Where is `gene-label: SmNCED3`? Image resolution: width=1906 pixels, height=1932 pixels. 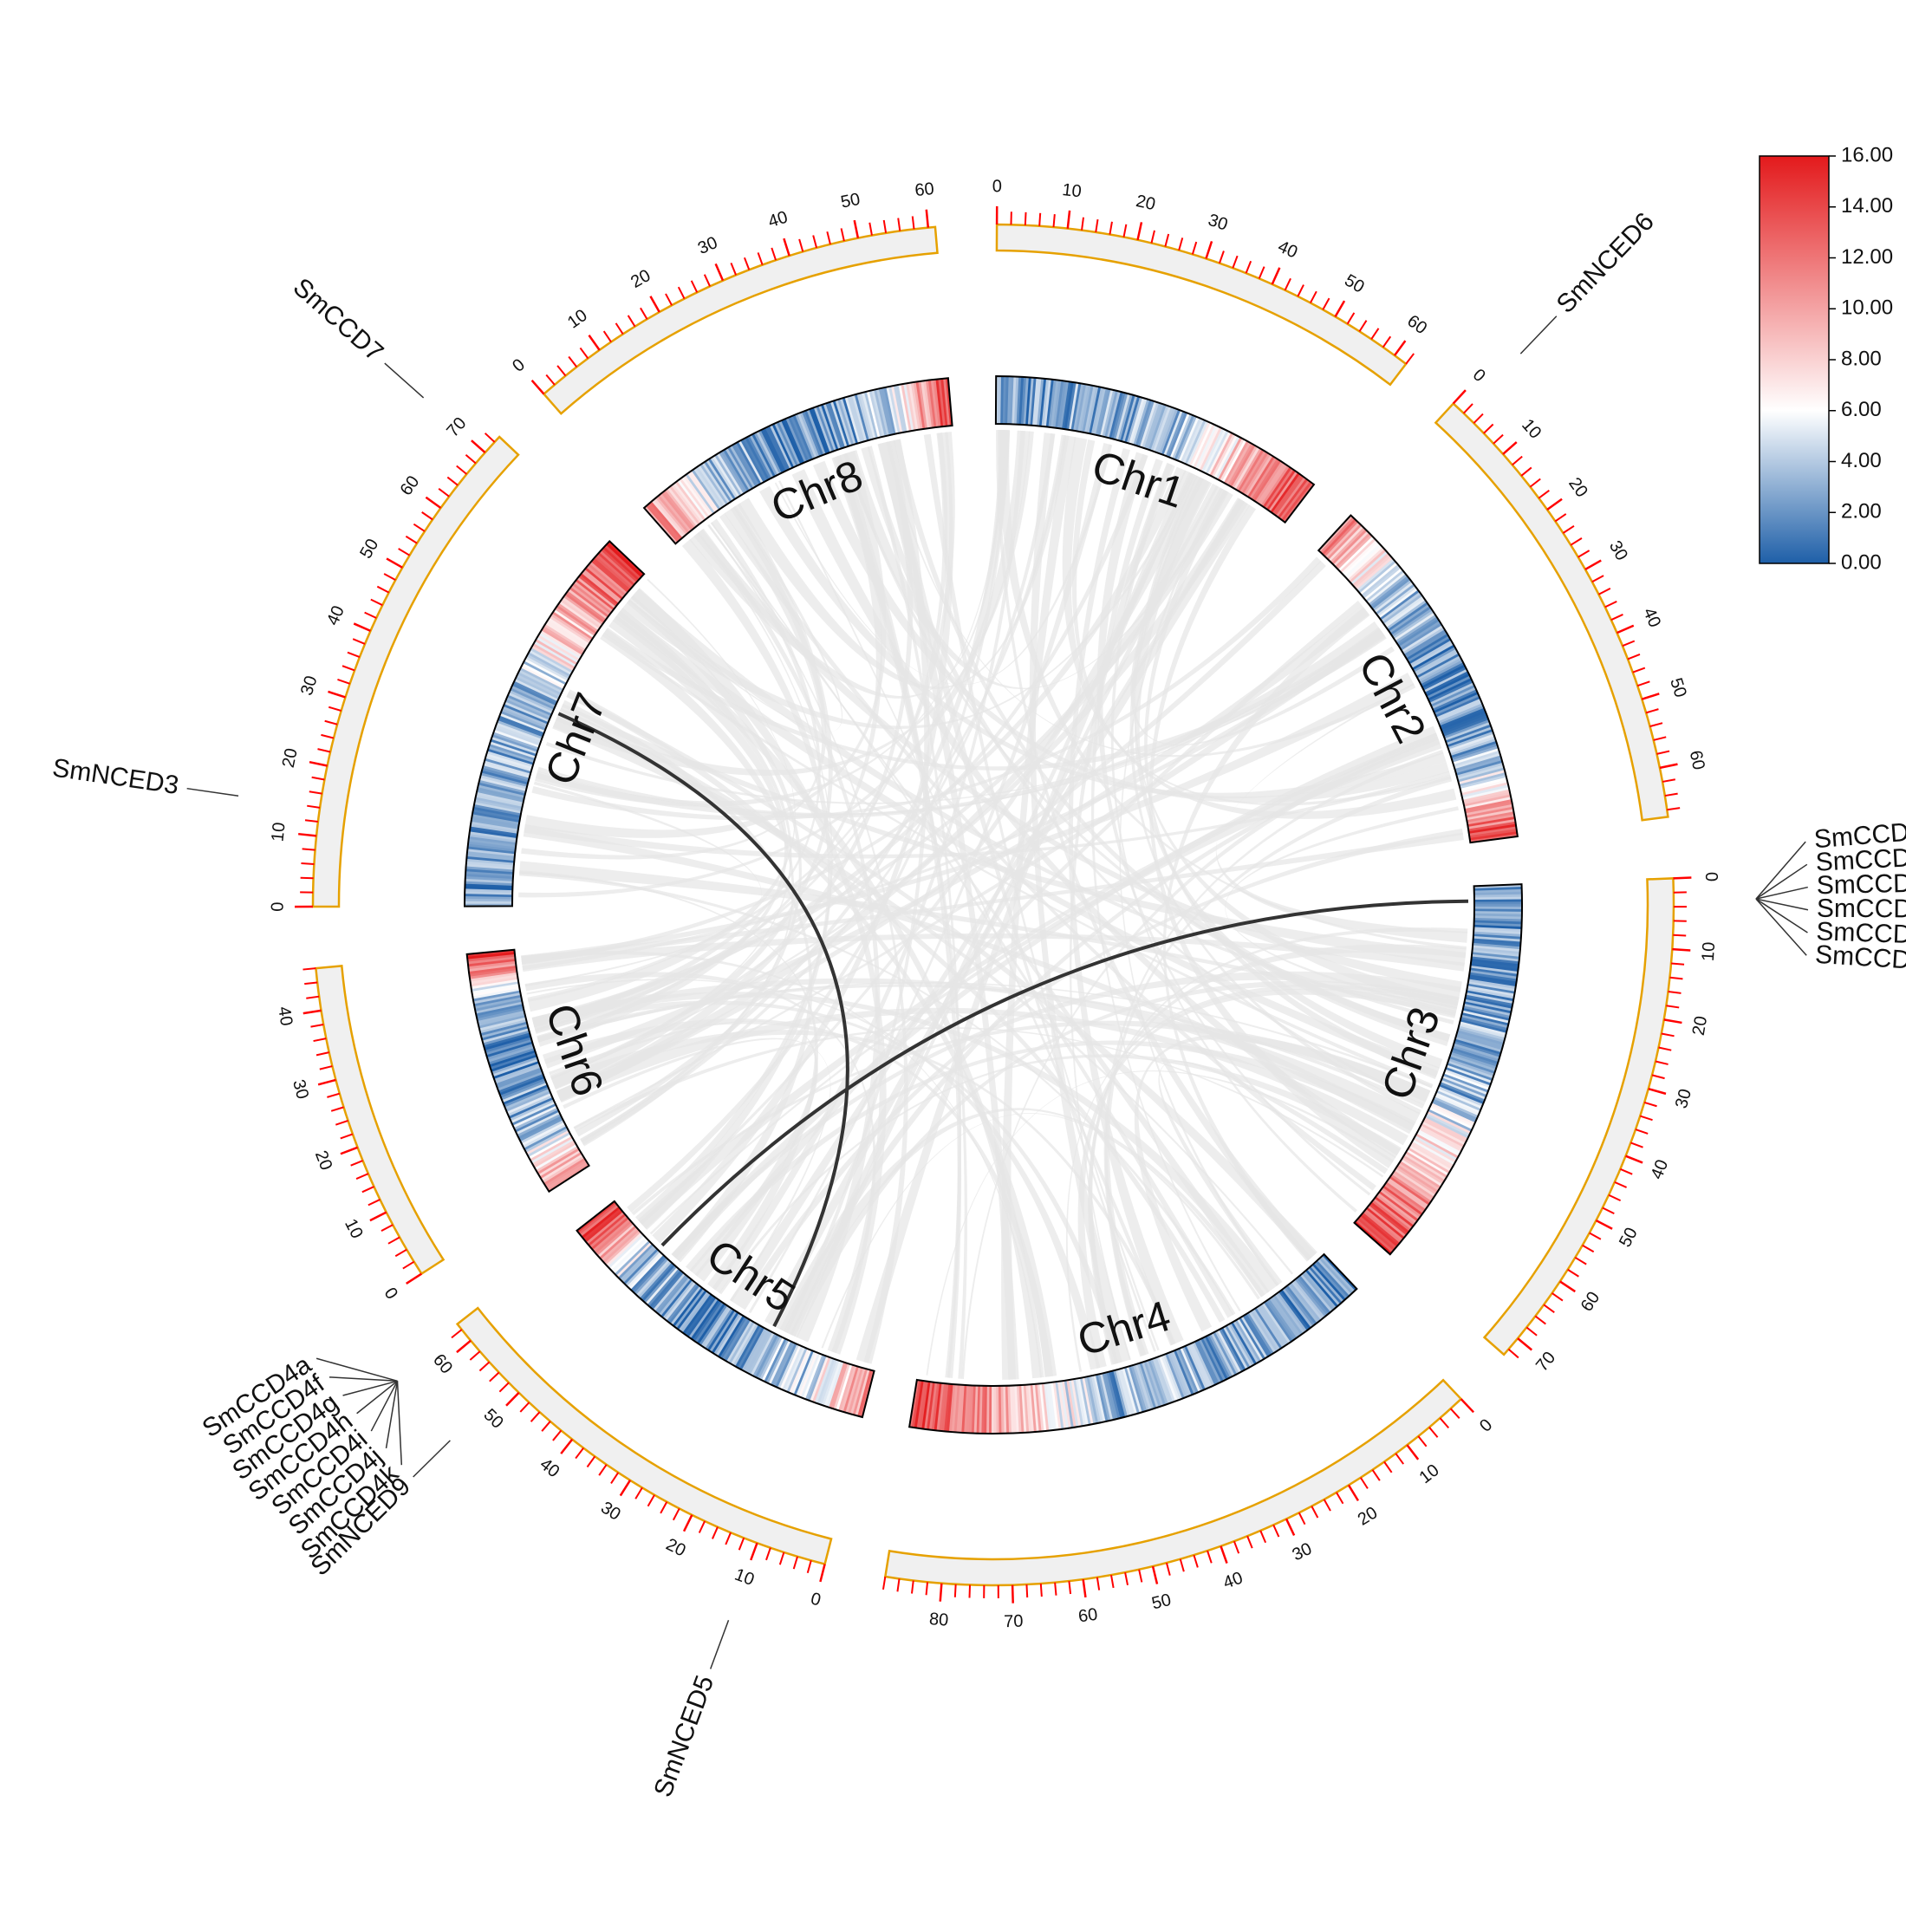 gene-label: SmNCED3 is located at coordinates (115, 776).